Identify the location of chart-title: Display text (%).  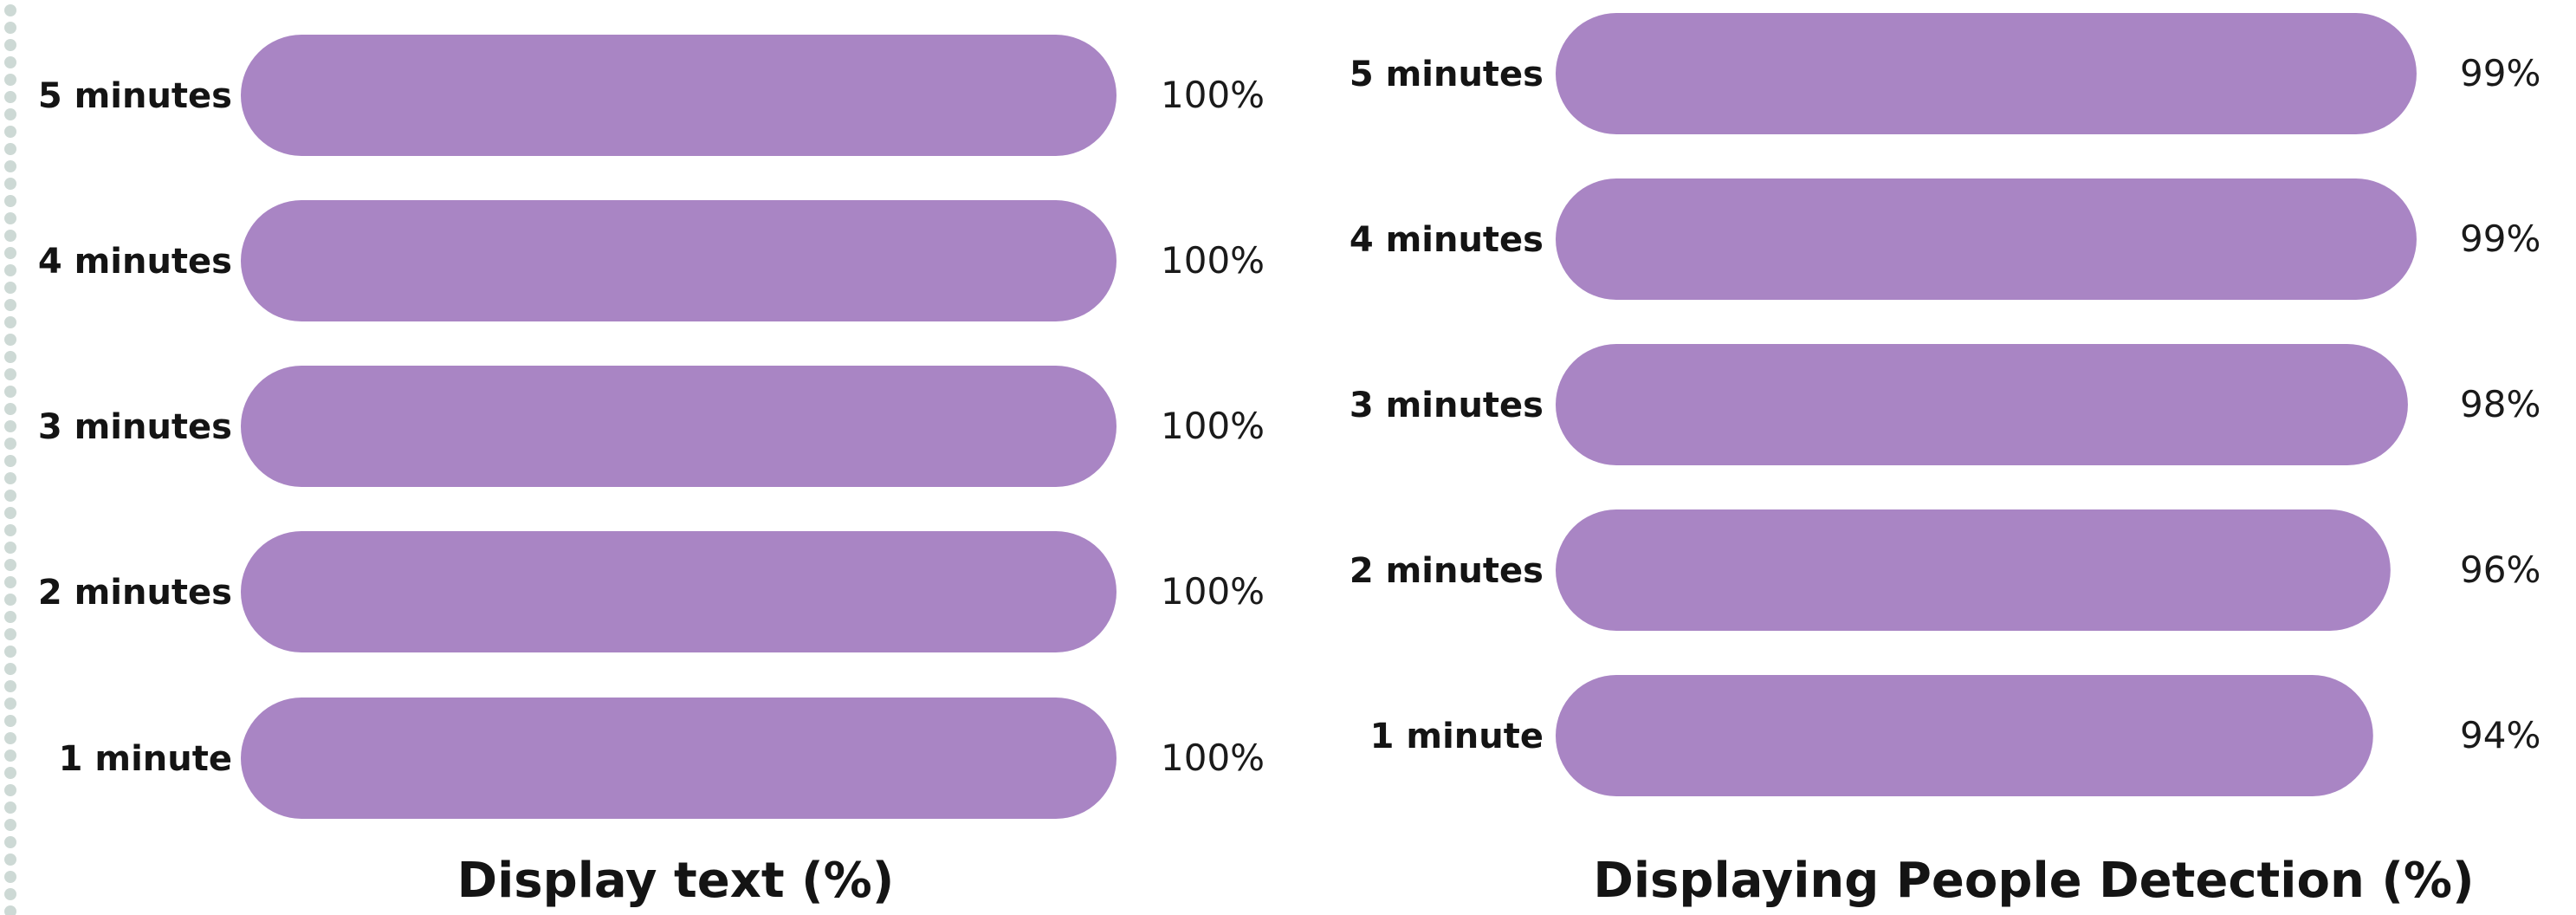
(676, 881).